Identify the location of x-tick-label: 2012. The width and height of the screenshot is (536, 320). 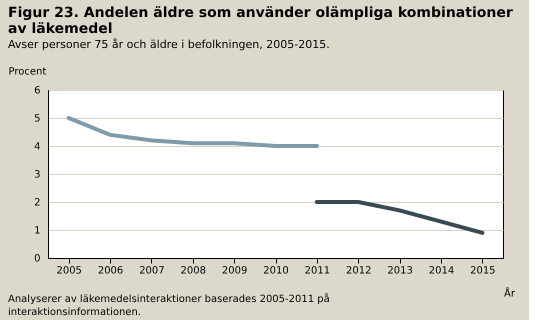
(359, 271).